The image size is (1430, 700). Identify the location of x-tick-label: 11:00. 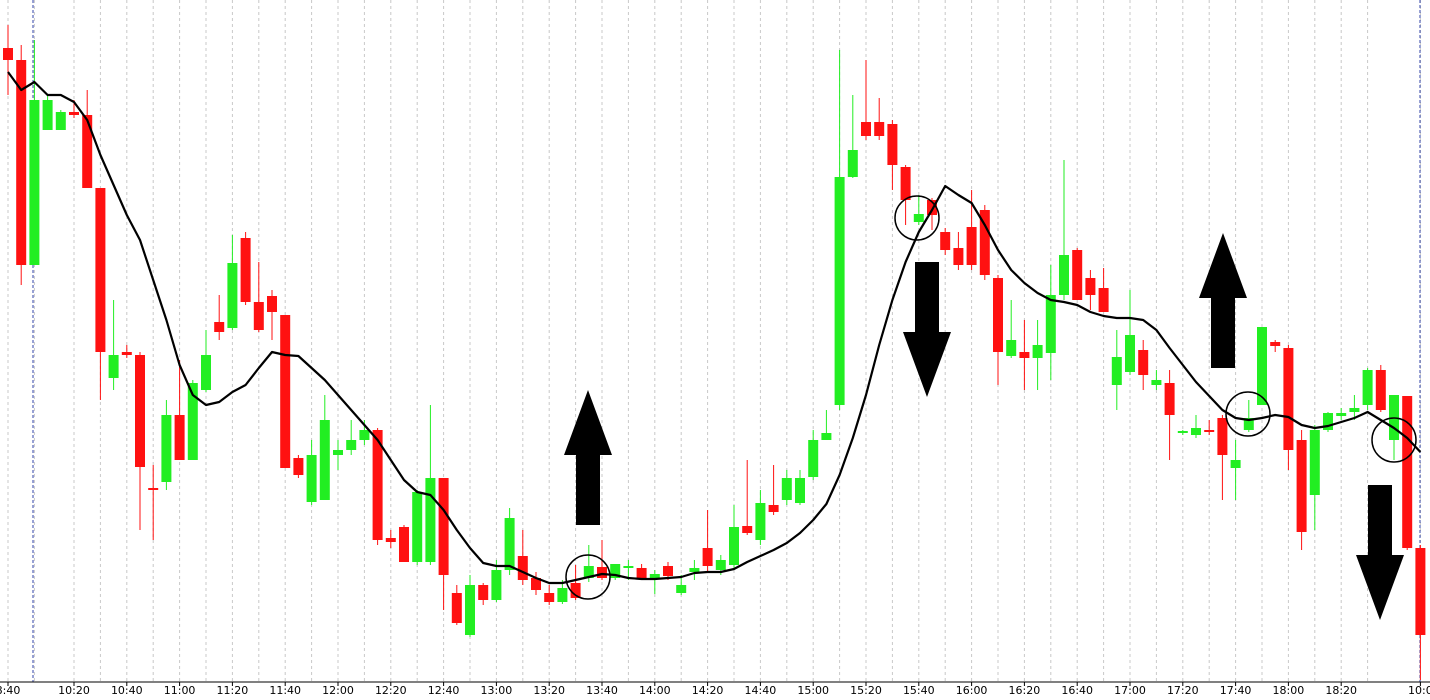
(180, 690).